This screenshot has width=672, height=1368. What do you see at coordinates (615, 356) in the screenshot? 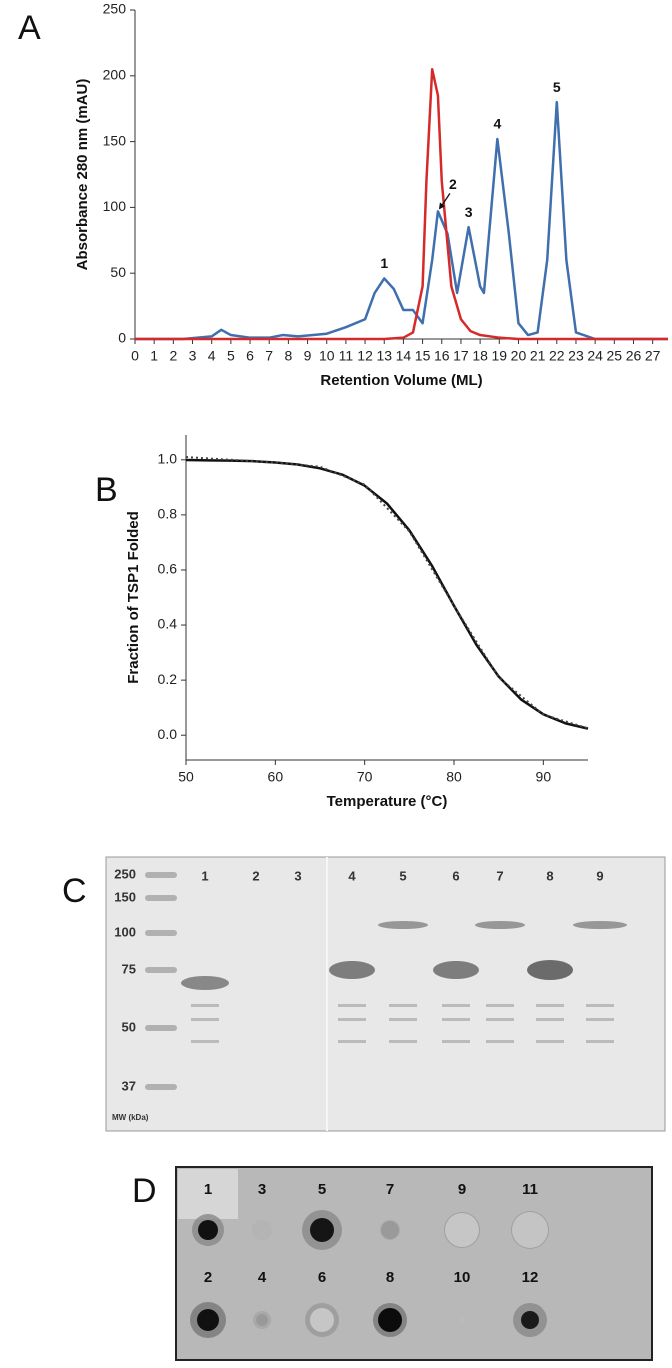
I see `x-tick-label: 25` at bounding box center [615, 356].